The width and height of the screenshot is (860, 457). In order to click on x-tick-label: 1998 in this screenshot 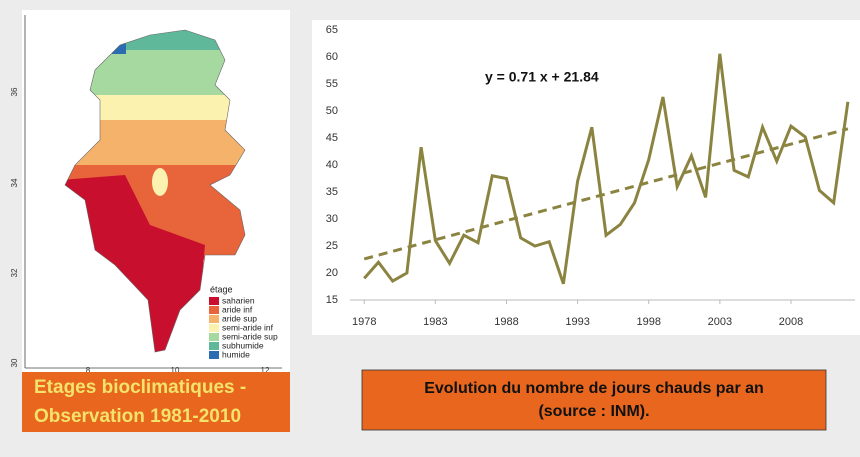, I will do `click(648, 322)`.